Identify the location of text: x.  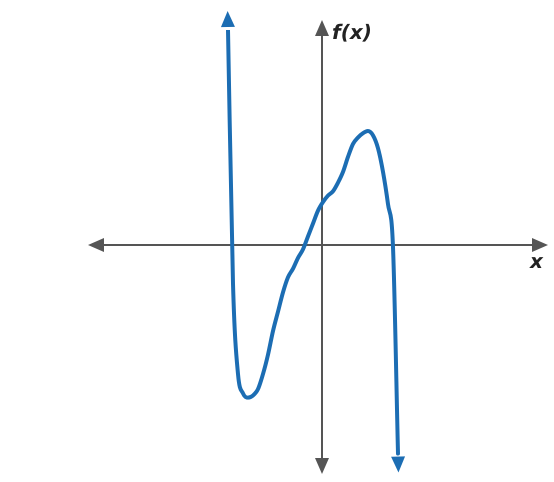
(536, 261).